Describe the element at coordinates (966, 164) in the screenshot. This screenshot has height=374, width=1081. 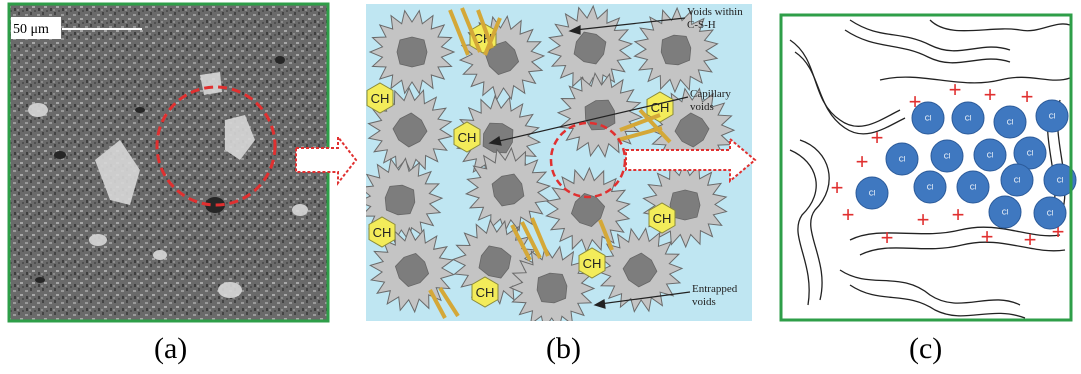
I see `chloride-ions: Cl Cl Cl Cl Cl Cl Cl Cl Cl Cl Cl Cl Cl Cl Cl` at that location.